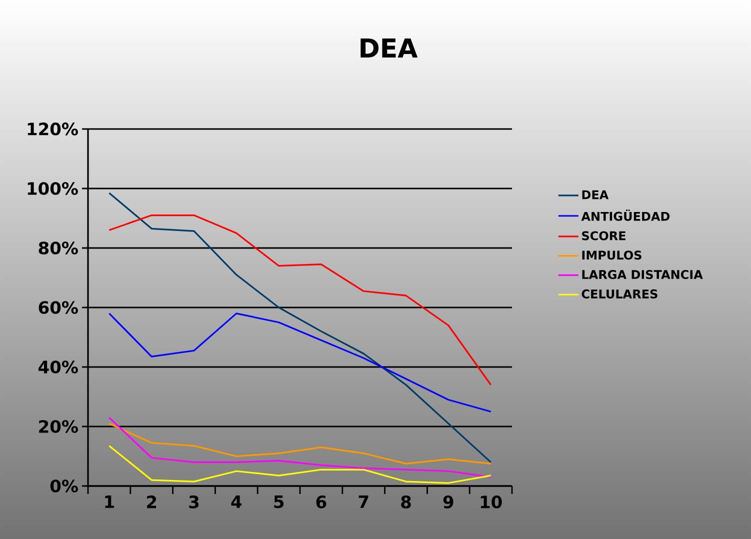 Image resolution: width=751 pixels, height=539 pixels. What do you see at coordinates (64, 486) in the screenshot?
I see `y-tick-label: 0%` at bounding box center [64, 486].